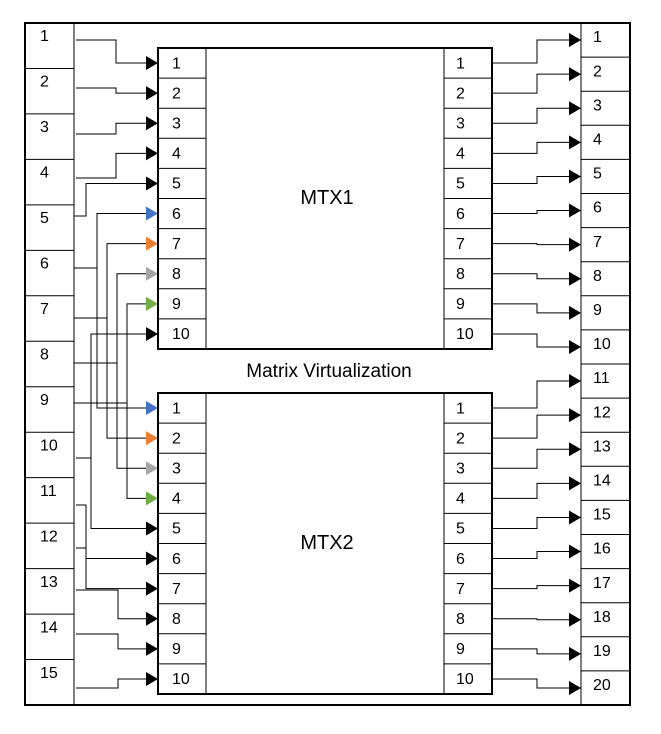 This screenshot has width=661, height=734. Describe the element at coordinates (597, 276) in the screenshot. I see `output-label-8: 8` at that location.